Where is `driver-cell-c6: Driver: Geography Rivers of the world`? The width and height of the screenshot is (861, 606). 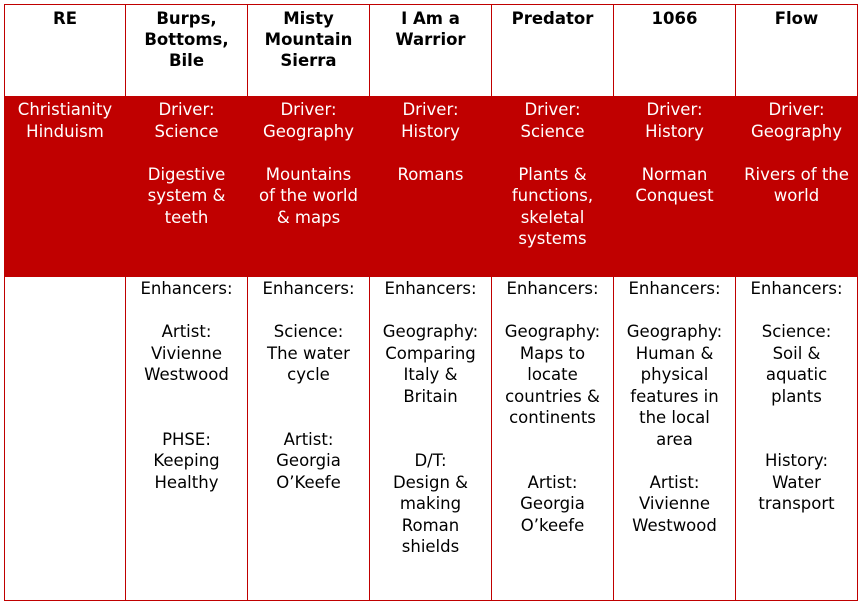
driver-cell-c6: Driver: Geography Rivers of the world is located at coordinates (796, 186).